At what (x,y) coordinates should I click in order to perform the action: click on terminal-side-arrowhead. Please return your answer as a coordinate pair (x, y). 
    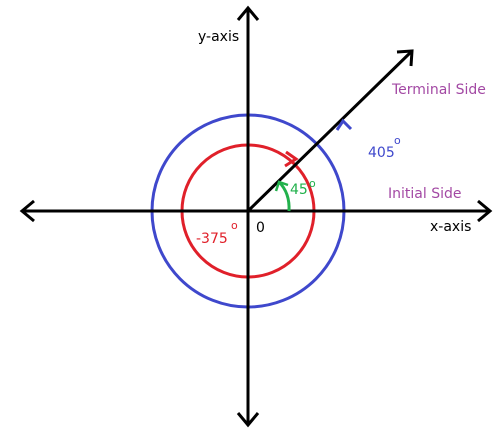
    Looking at the image, I should click on (405, 58).